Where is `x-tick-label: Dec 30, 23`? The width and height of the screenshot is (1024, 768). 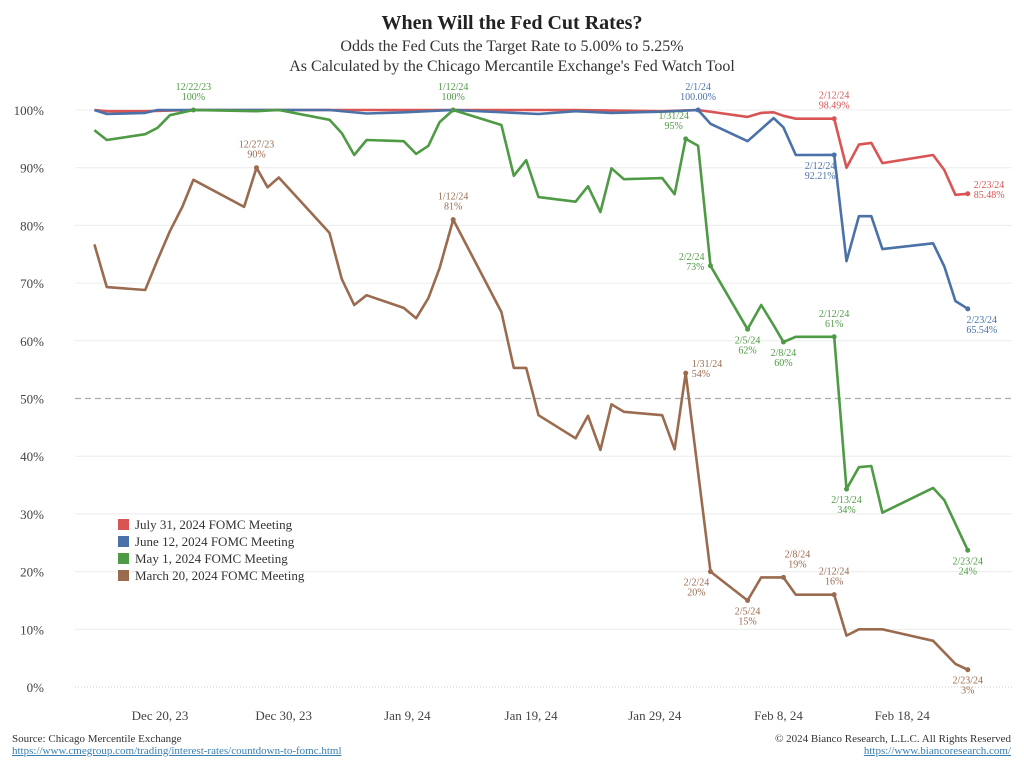 x-tick-label: Dec 30, 23 is located at coordinates (283, 715).